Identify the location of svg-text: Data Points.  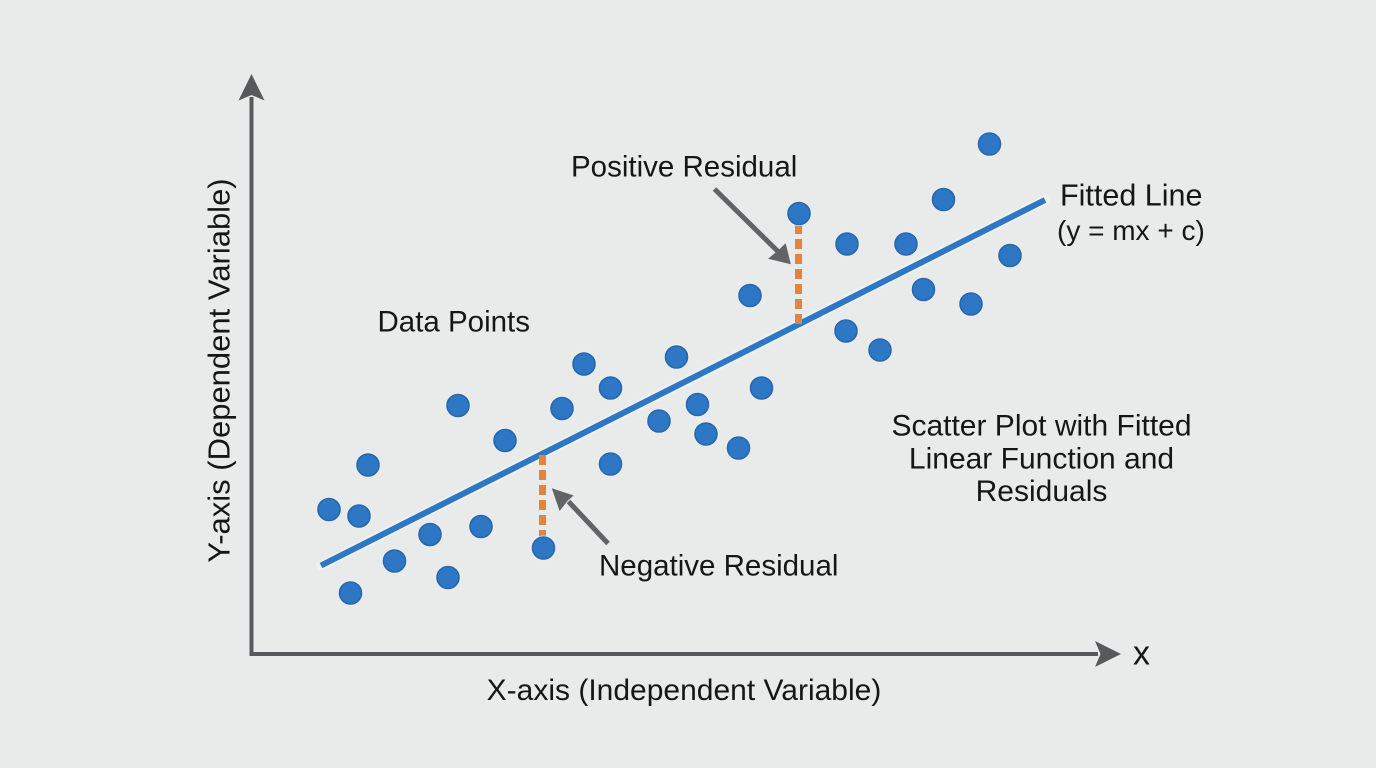
(454, 322).